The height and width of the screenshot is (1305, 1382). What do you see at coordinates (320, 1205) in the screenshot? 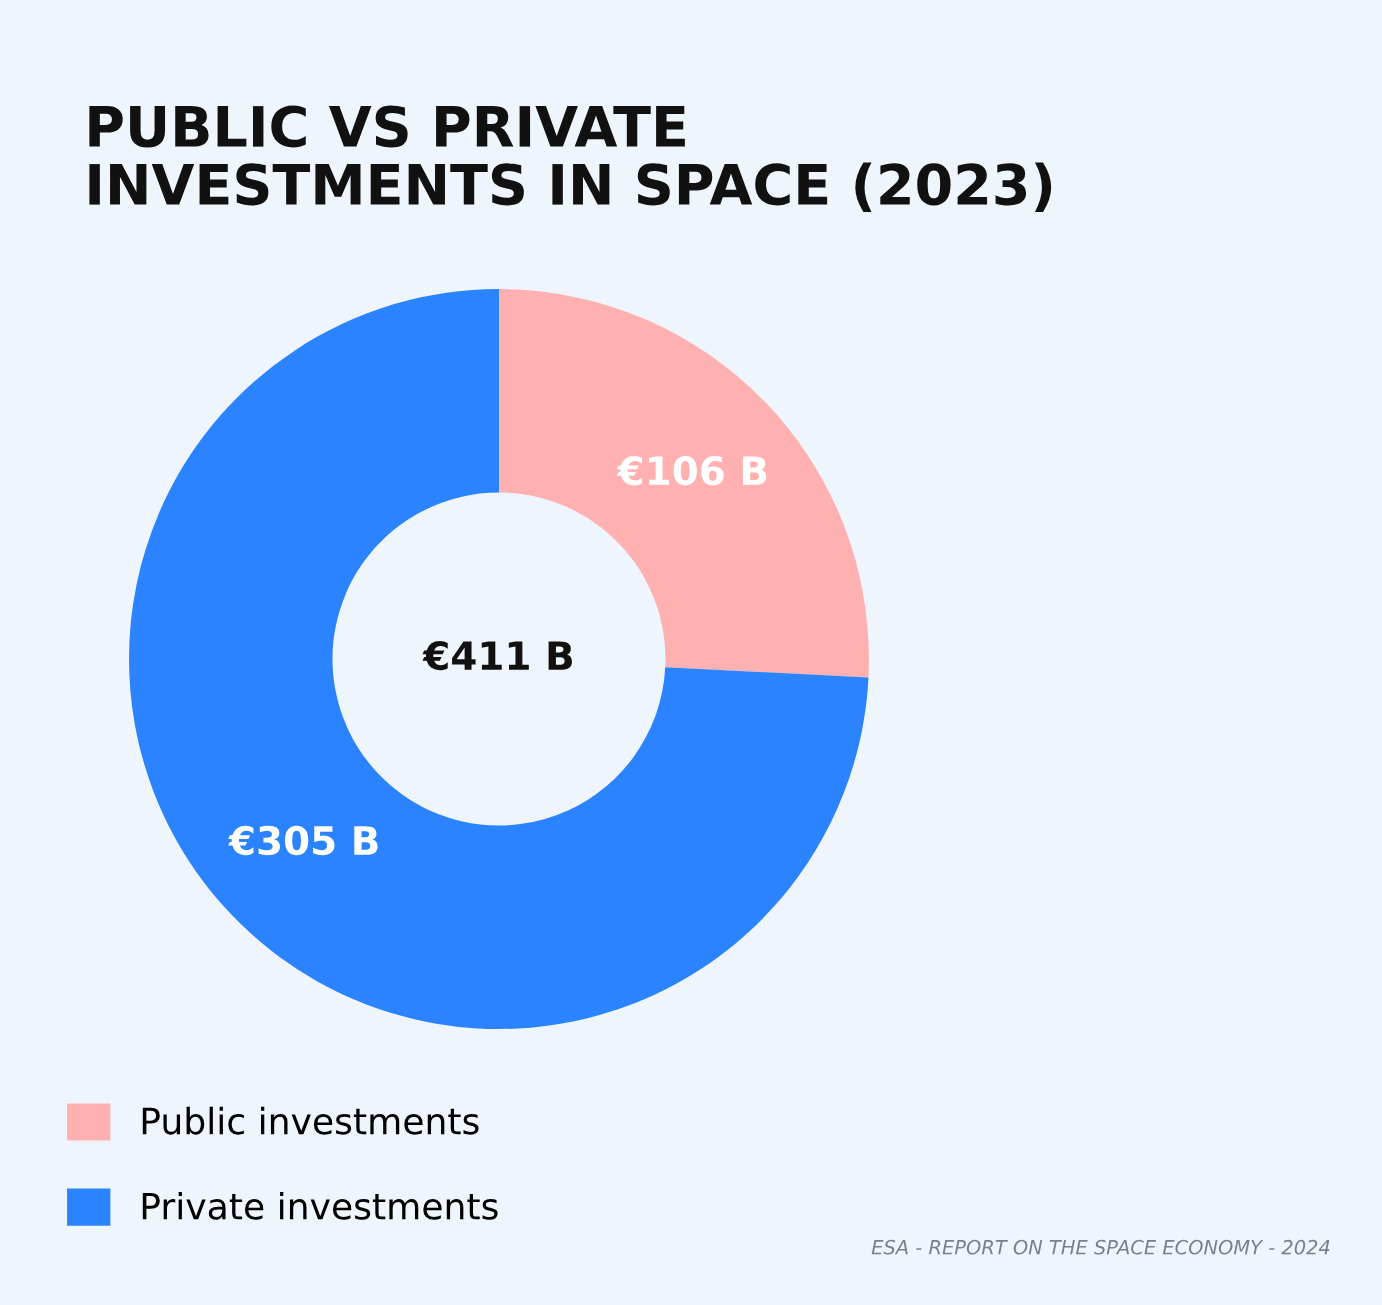
I see `legend-label: Private investments` at bounding box center [320, 1205].